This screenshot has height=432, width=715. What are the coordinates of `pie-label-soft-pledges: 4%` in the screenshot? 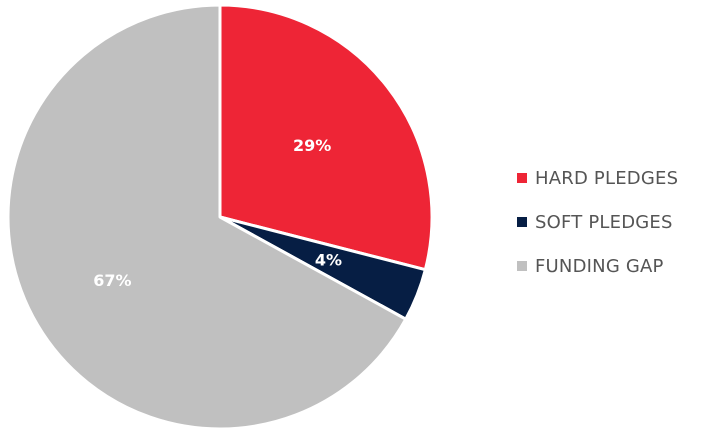 It's located at (328, 259).